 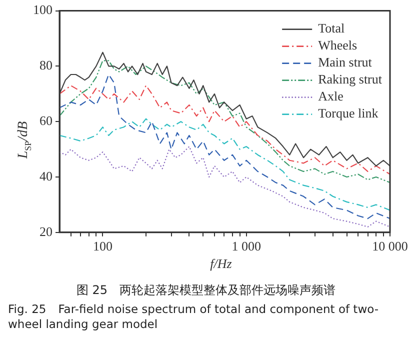 What do you see at coordinates (390, 246) in the screenshot?
I see `x-tick-label: 10 000` at bounding box center [390, 246].